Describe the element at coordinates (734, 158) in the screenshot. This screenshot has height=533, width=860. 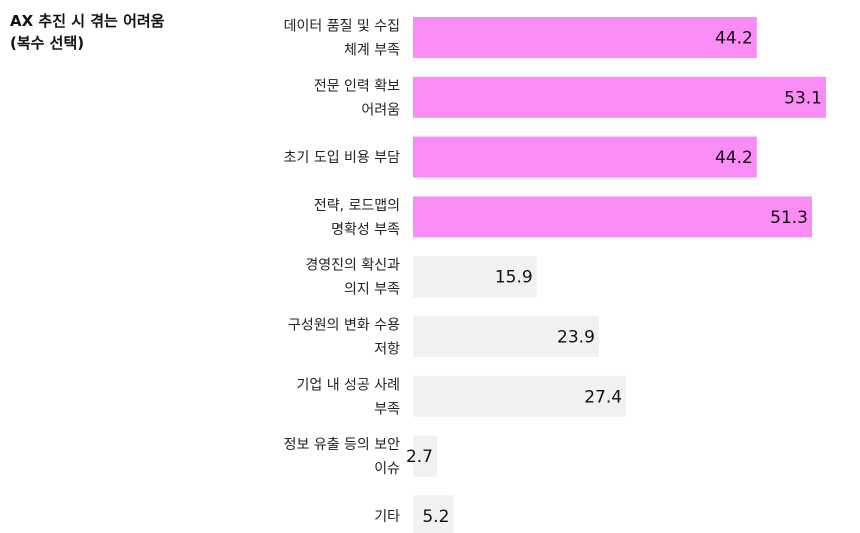
I see `value-label-3: 44.2` at that location.